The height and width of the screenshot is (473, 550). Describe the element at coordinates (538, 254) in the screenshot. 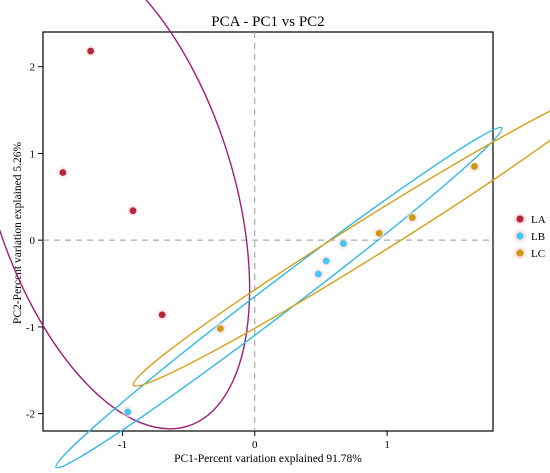

I see `legend-label-lc: LC` at that location.